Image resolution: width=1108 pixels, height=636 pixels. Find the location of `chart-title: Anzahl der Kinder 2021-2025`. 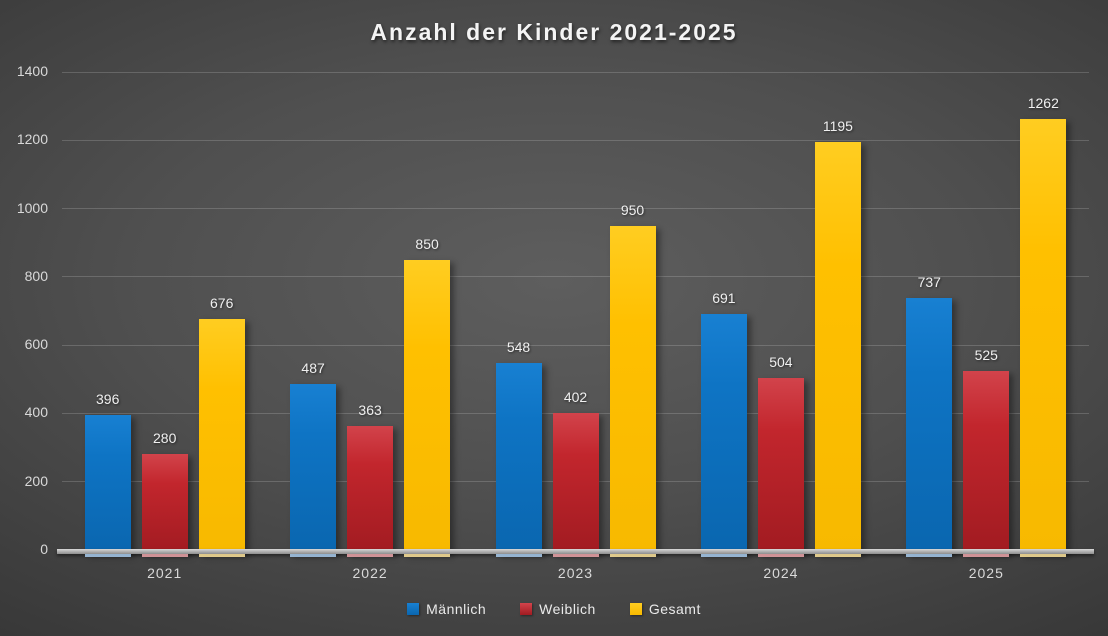

chart-title: Anzahl der Kinder 2021-2025 is located at coordinates (554, 32).